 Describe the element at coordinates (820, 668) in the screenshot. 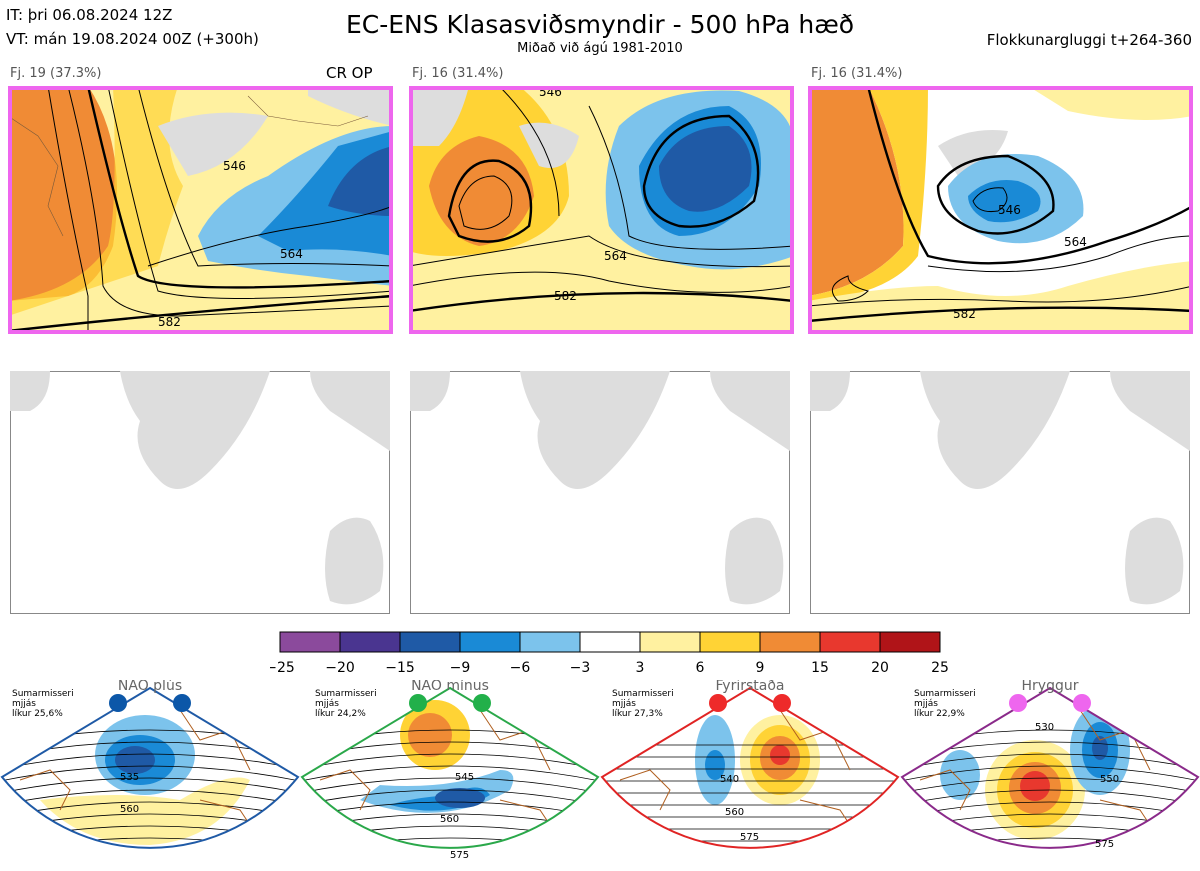

I see `colorbar-tick-label: 15` at that location.